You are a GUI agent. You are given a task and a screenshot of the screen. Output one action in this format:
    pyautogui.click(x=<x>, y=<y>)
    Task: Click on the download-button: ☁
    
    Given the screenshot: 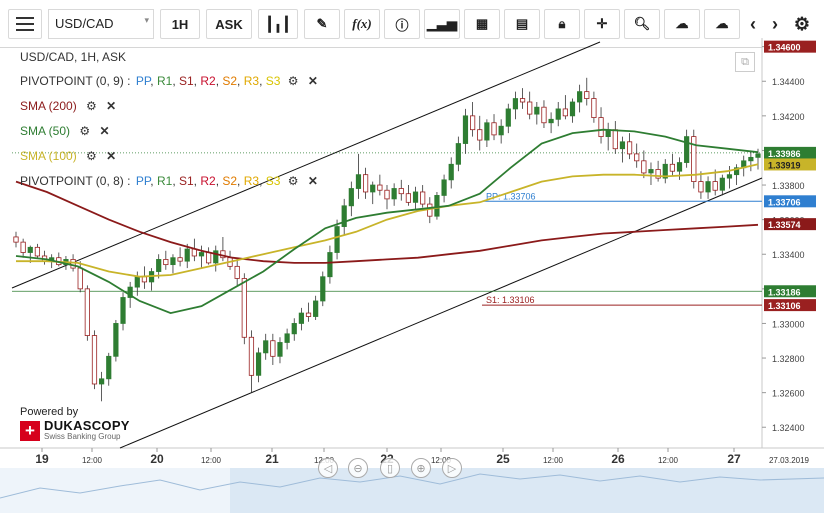 What is the action you would take?
    pyautogui.click(x=722, y=24)
    